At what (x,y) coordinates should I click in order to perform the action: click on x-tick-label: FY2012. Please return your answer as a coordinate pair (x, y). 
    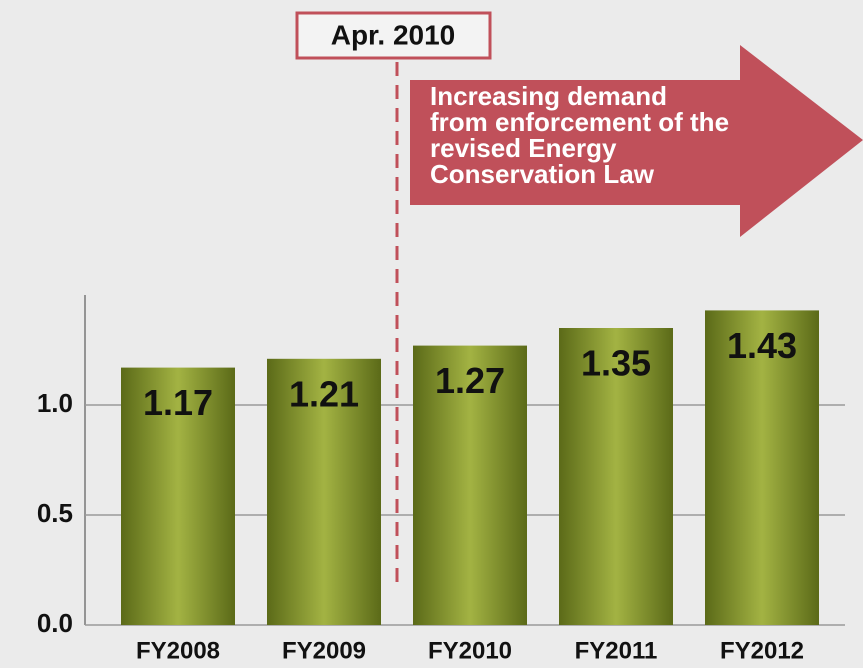
    Looking at the image, I should click on (762, 650).